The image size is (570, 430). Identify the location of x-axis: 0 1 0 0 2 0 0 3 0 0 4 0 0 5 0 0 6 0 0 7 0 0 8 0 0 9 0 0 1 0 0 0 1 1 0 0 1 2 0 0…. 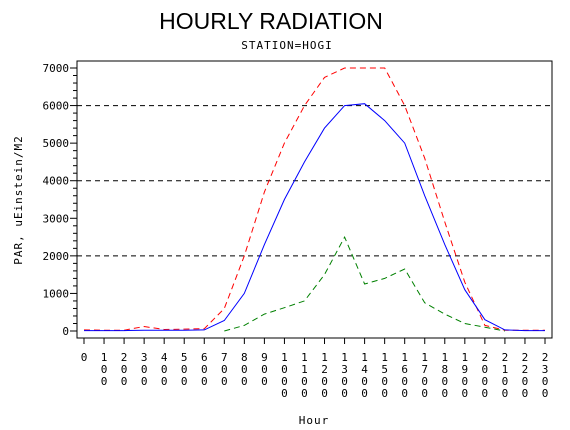
(315, 369).